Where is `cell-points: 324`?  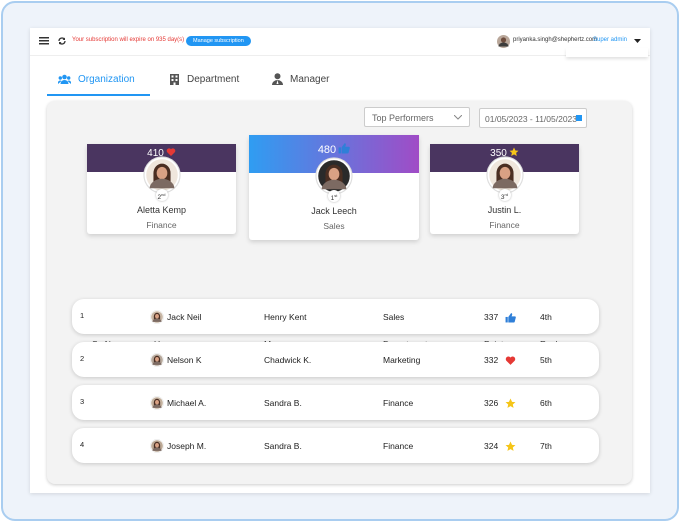
cell-points: 324 is located at coordinates (491, 446).